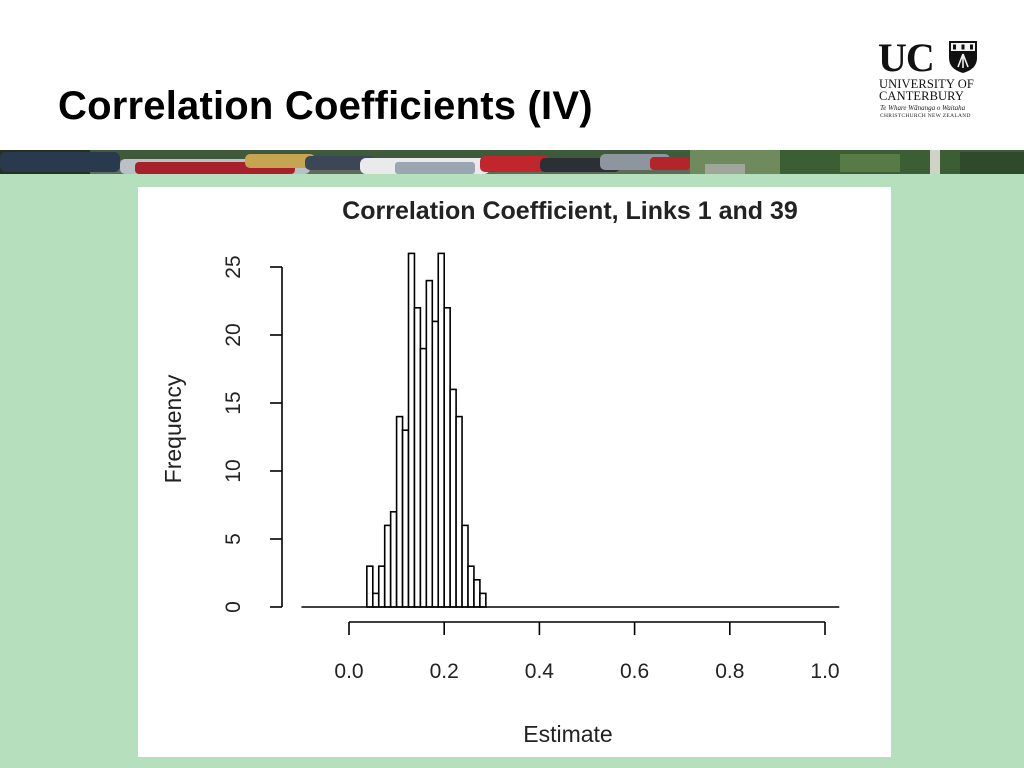 The height and width of the screenshot is (768, 1024). Describe the element at coordinates (233, 470) in the screenshot. I see `y-tick-label: 10` at that location.